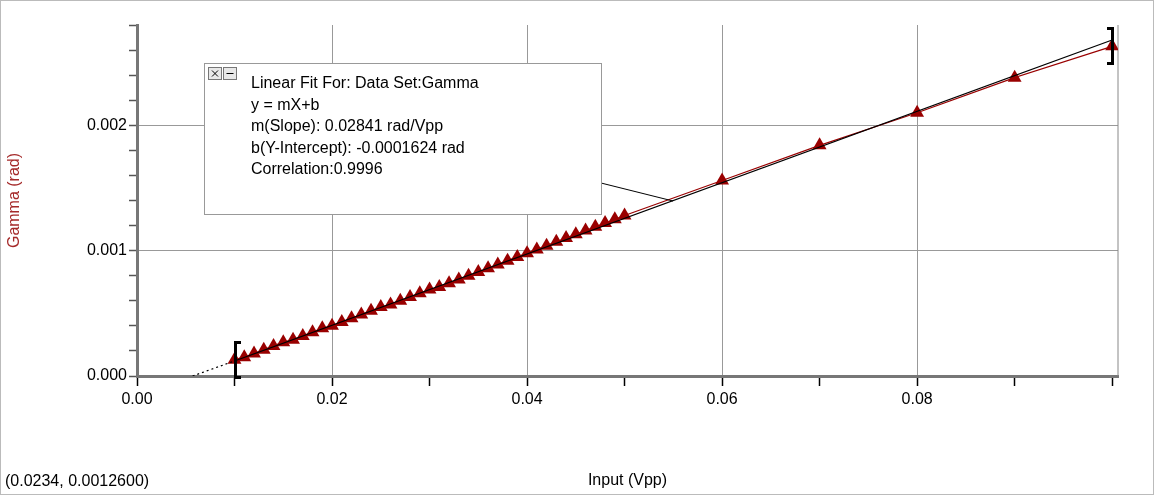 This screenshot has height=495, width=1154. Describe the element at coordinates (722, 399) in the screenshot. I see `x-tick-label: 0.06` at that location.